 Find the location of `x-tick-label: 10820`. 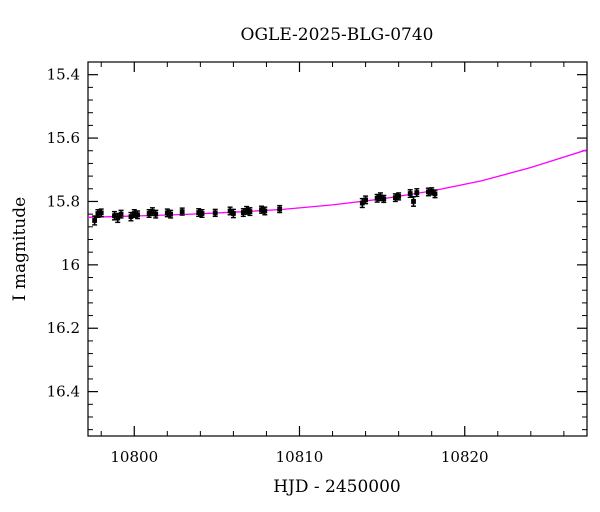

x-tick-label: 10820 is located at coordinates (465, 457).